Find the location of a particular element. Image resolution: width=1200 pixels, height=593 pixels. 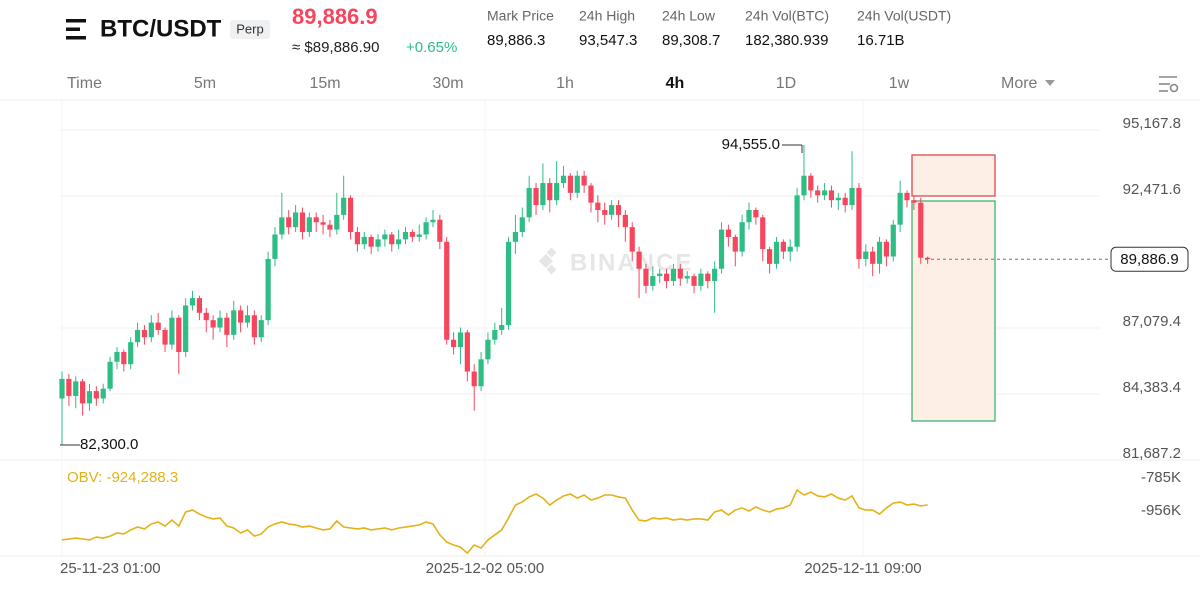

take-profit-zone is located at coordinates (953, 311).